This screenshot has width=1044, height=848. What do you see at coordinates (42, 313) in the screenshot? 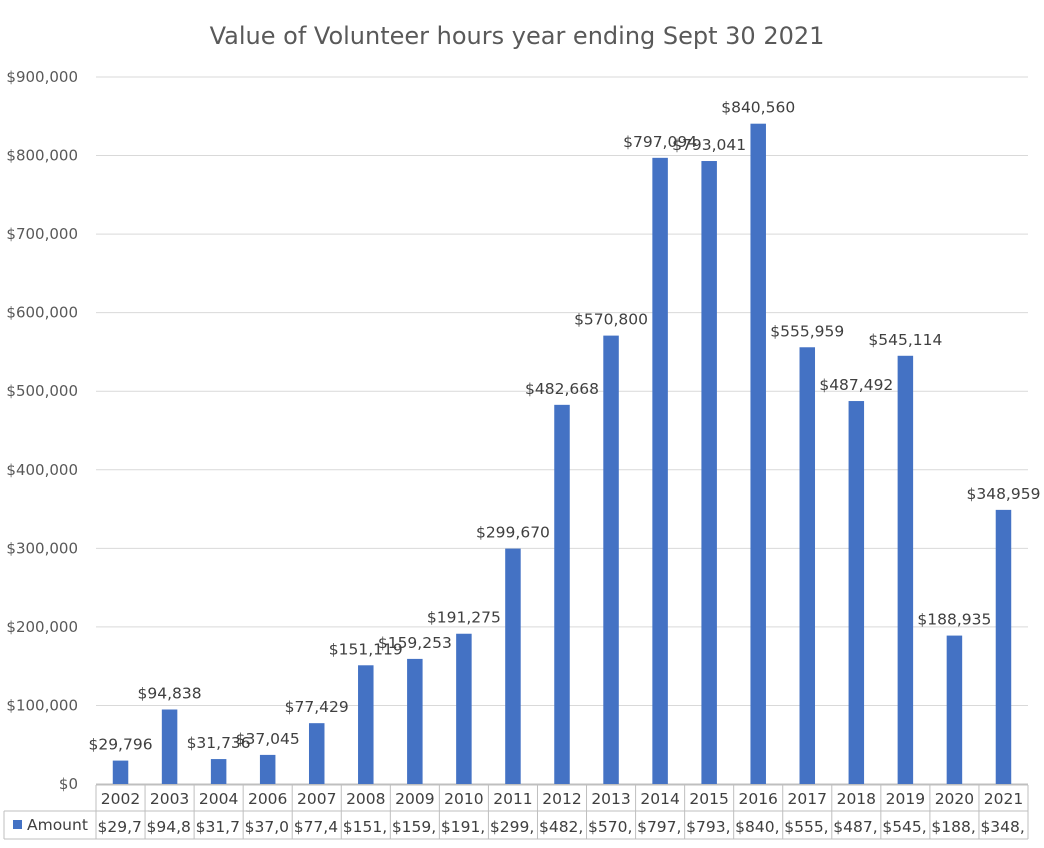
I see `y-tick-label: $600,000` at bounding box center [42, 313].